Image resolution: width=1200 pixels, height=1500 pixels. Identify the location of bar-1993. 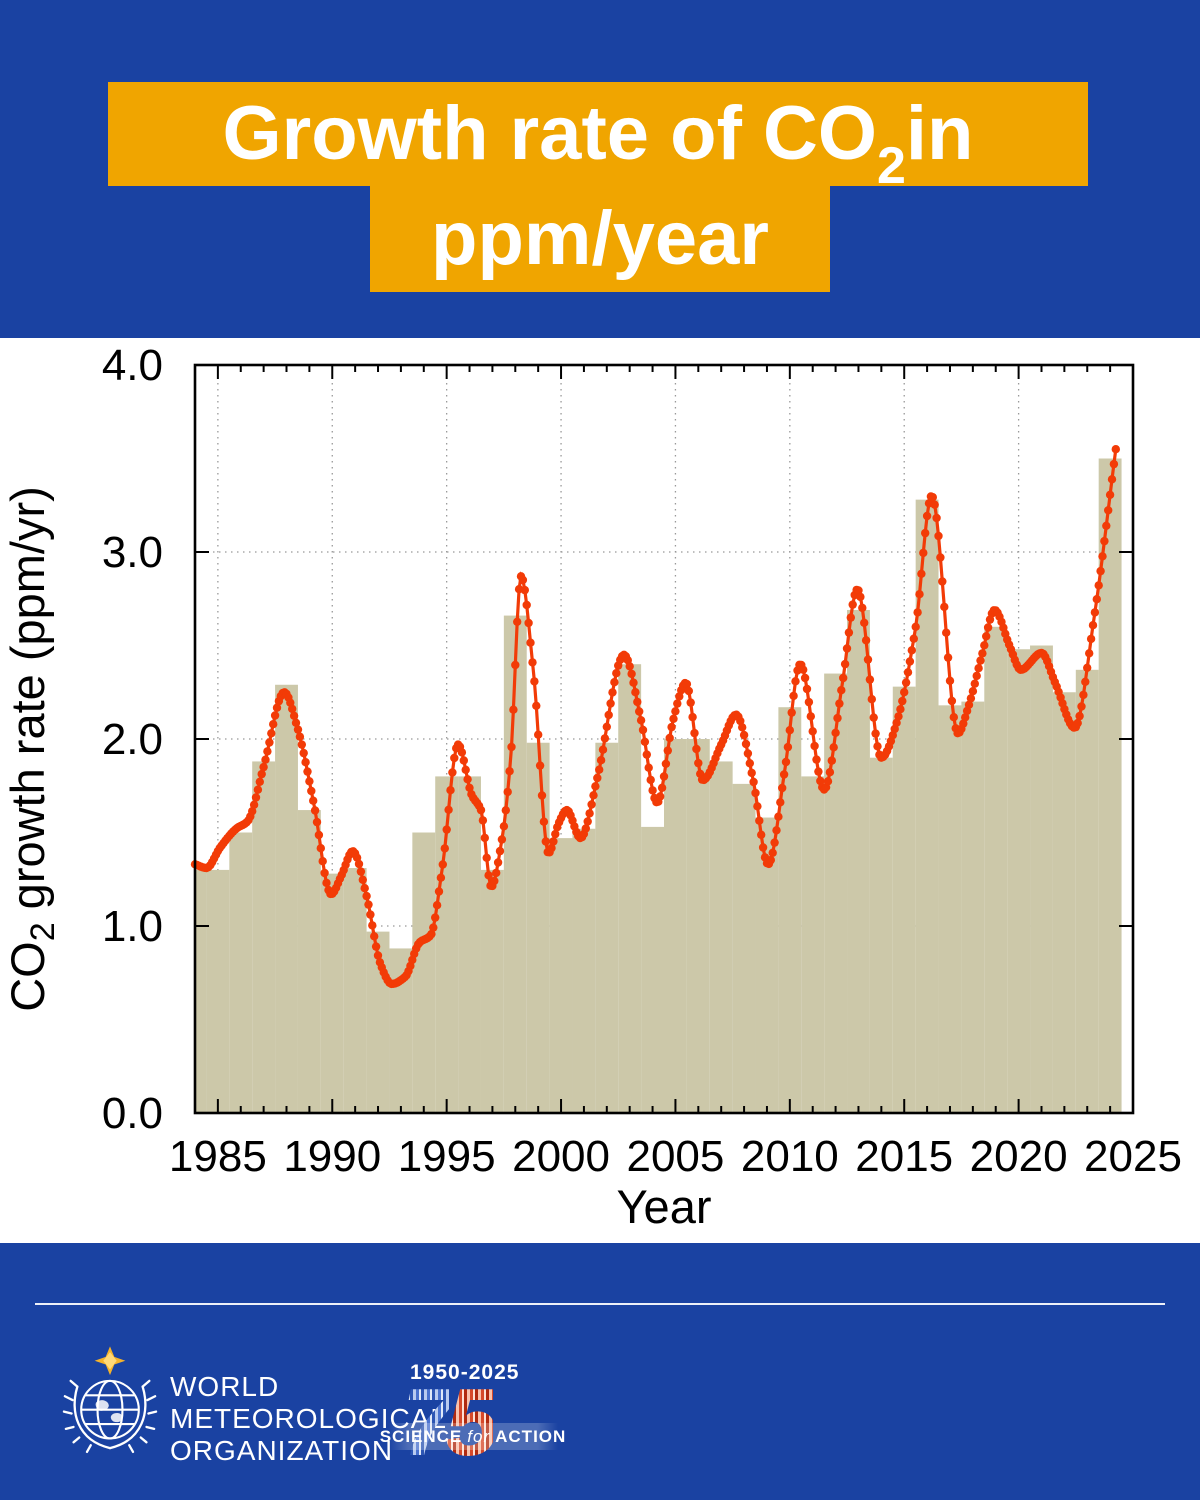
(401, 1030).